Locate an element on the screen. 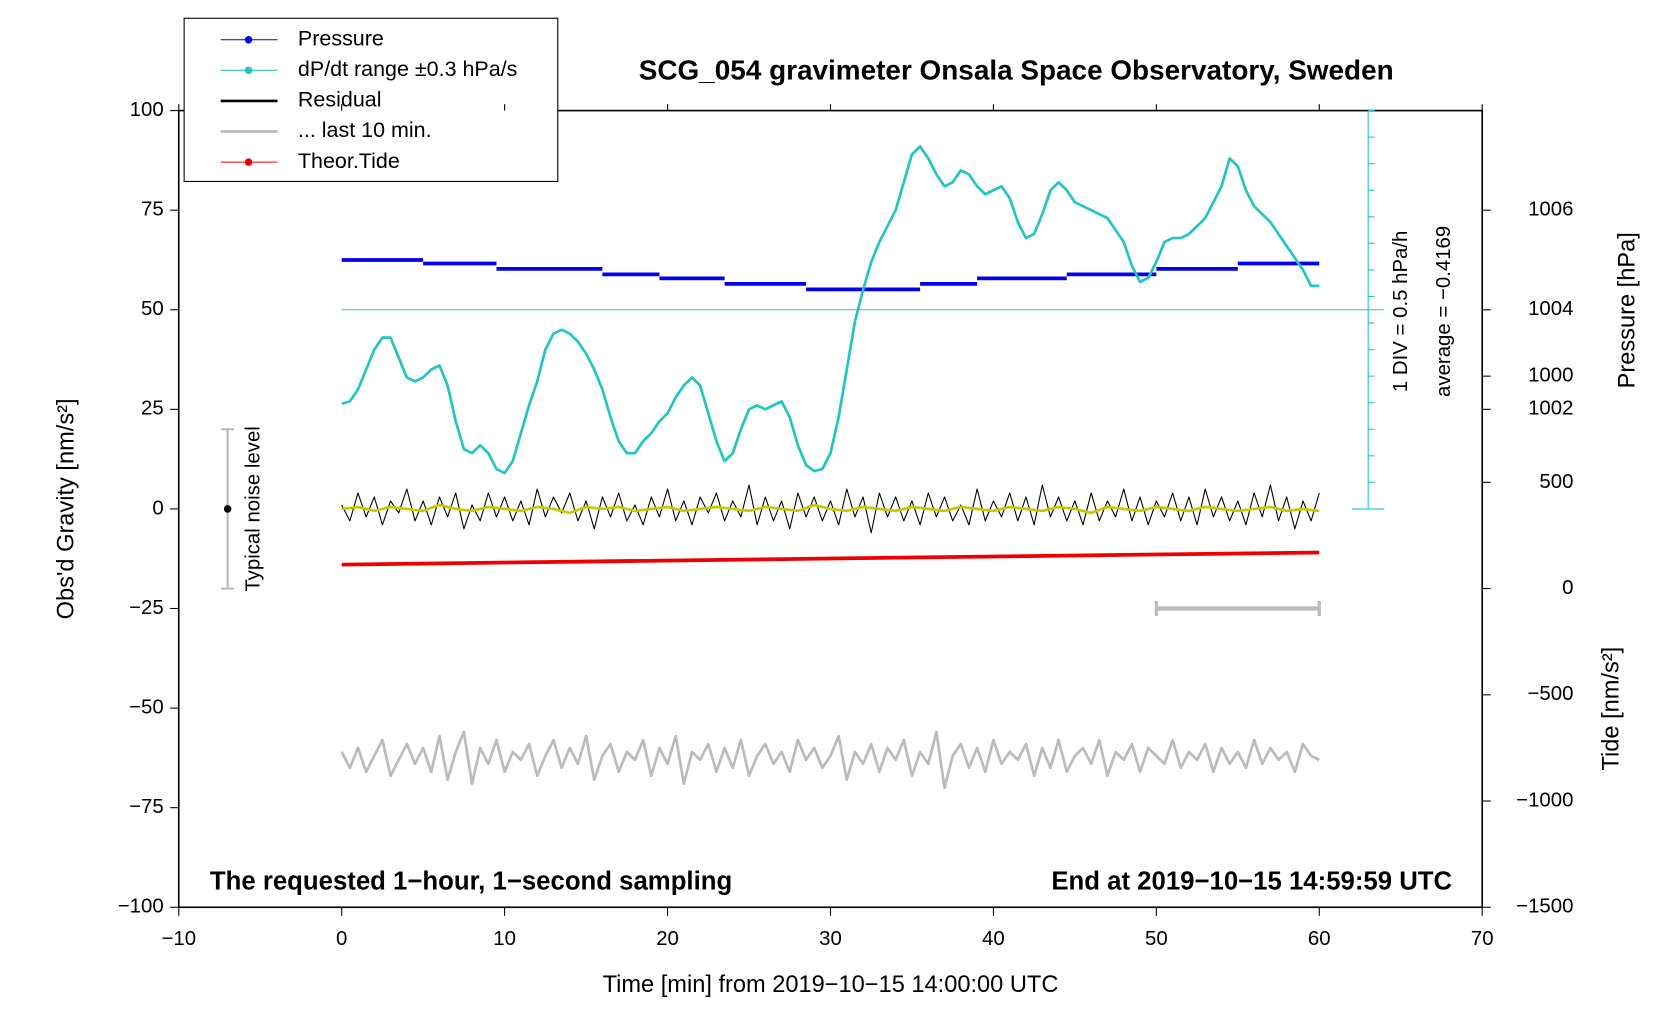 This screenshot has width=1676, height=1020. x-tick-label: −10 is located at coordinates (178, 939).